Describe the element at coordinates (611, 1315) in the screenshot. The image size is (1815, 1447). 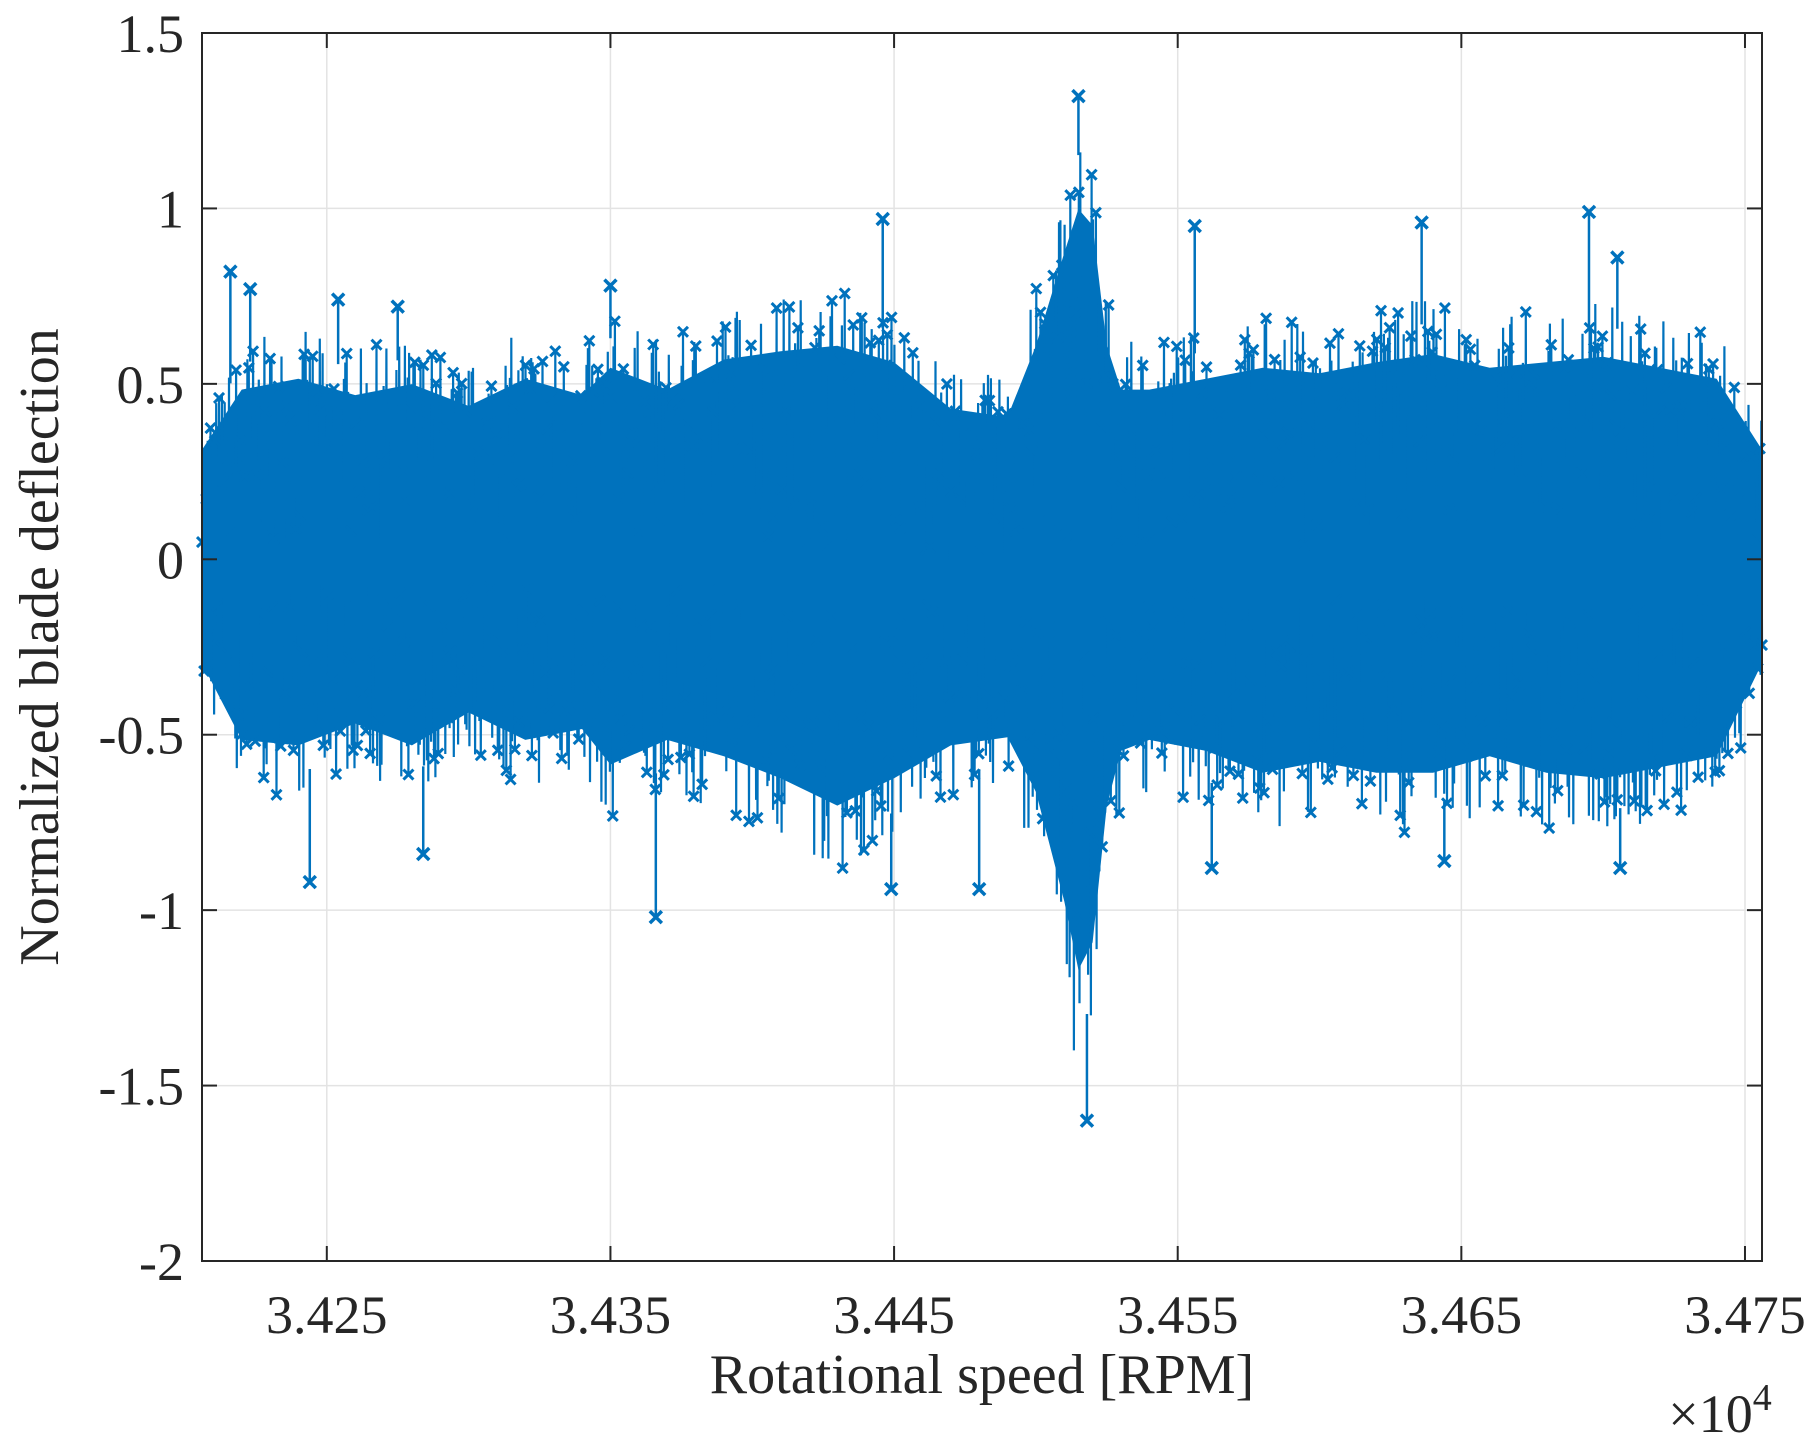
I see `x-tick-label: 3.435` at that location.